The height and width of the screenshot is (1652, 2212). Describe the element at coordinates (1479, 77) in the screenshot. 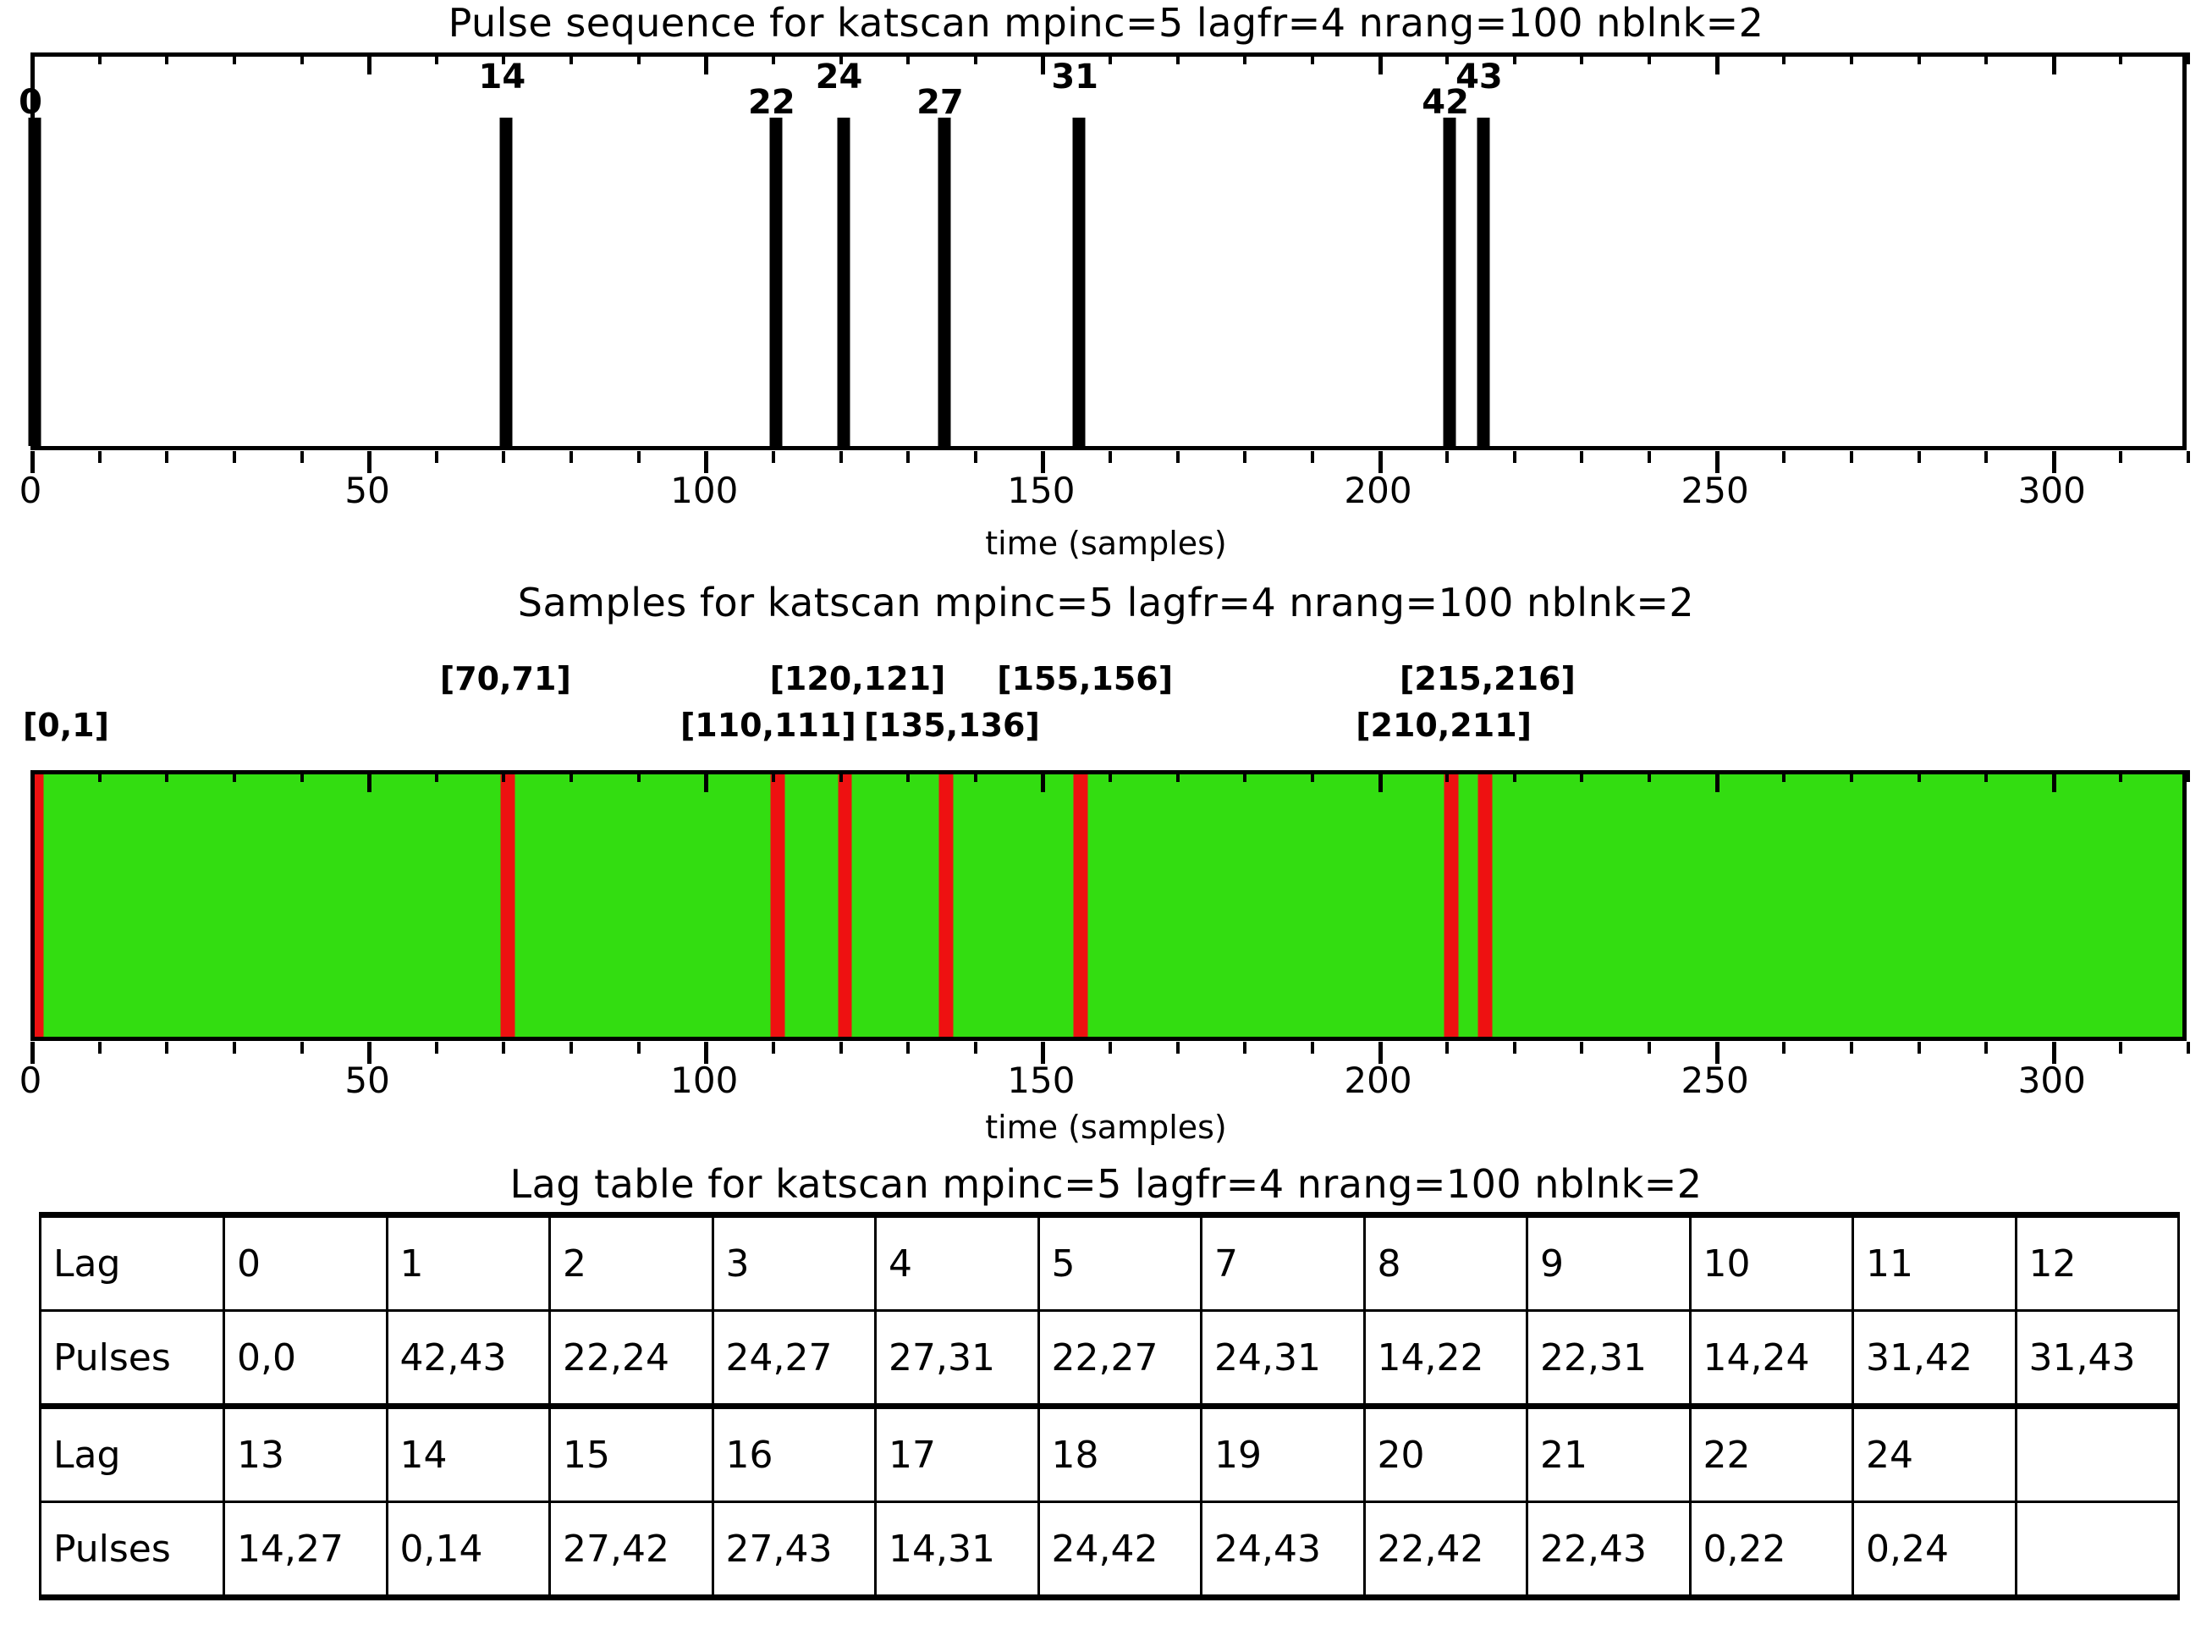

I see `pulse-number-label: 43` at that location.